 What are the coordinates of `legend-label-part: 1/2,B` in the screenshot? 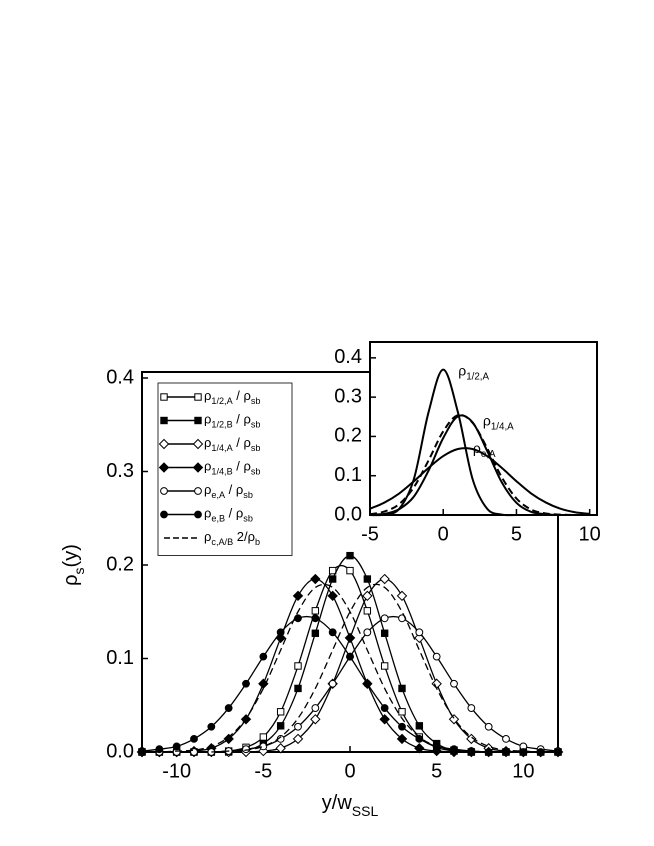 It's located at (221, 425).